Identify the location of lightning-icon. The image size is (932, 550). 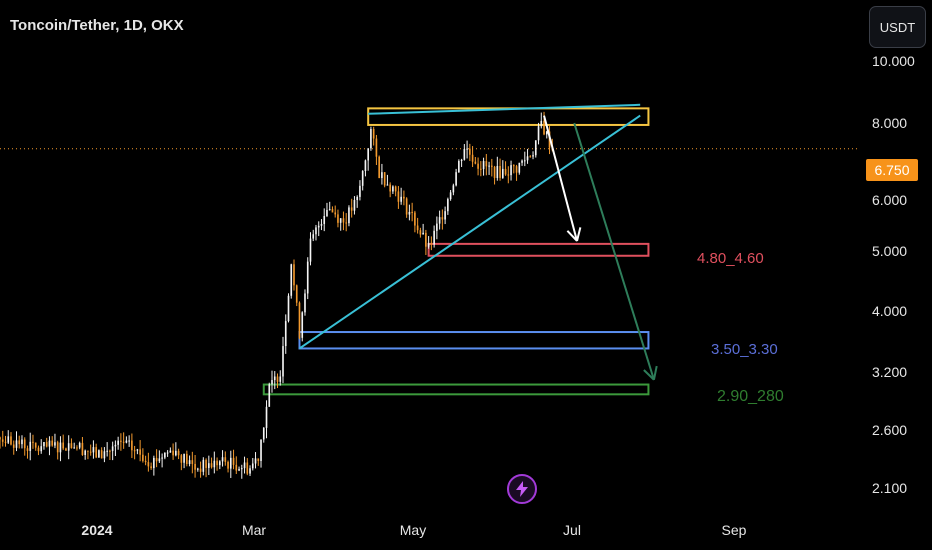
(522, 489).